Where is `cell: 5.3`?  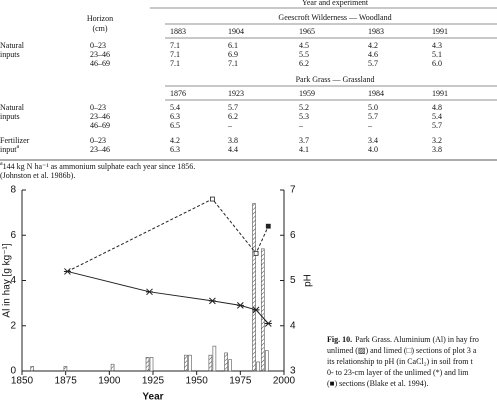
cell: 5.3 is located at coordinates (304, 116).